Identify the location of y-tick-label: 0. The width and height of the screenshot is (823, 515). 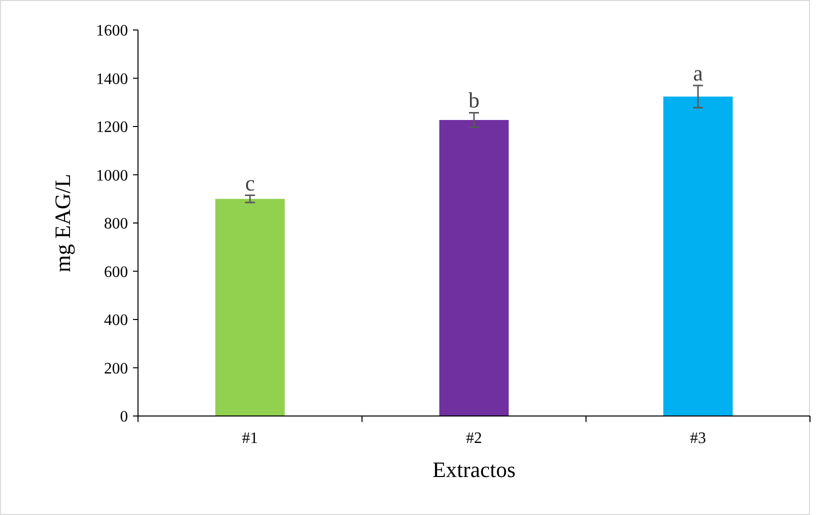
(124, 417).